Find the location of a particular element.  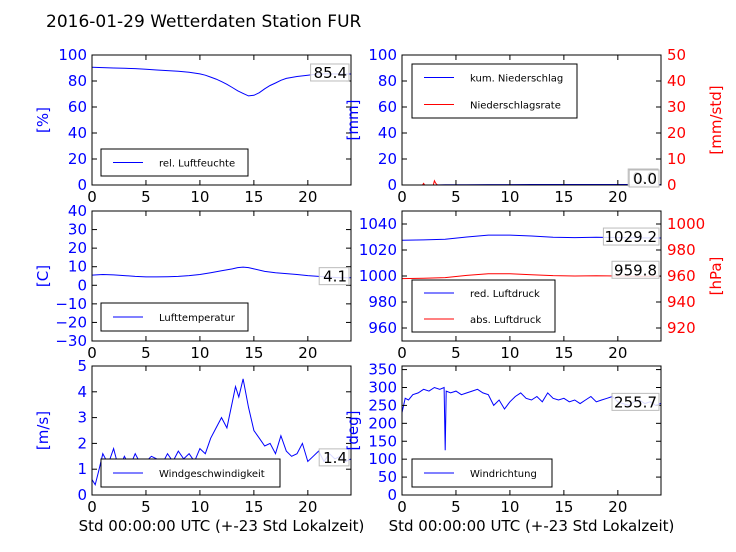

y-axis-label: [%] is located at coordinates (43, 120).